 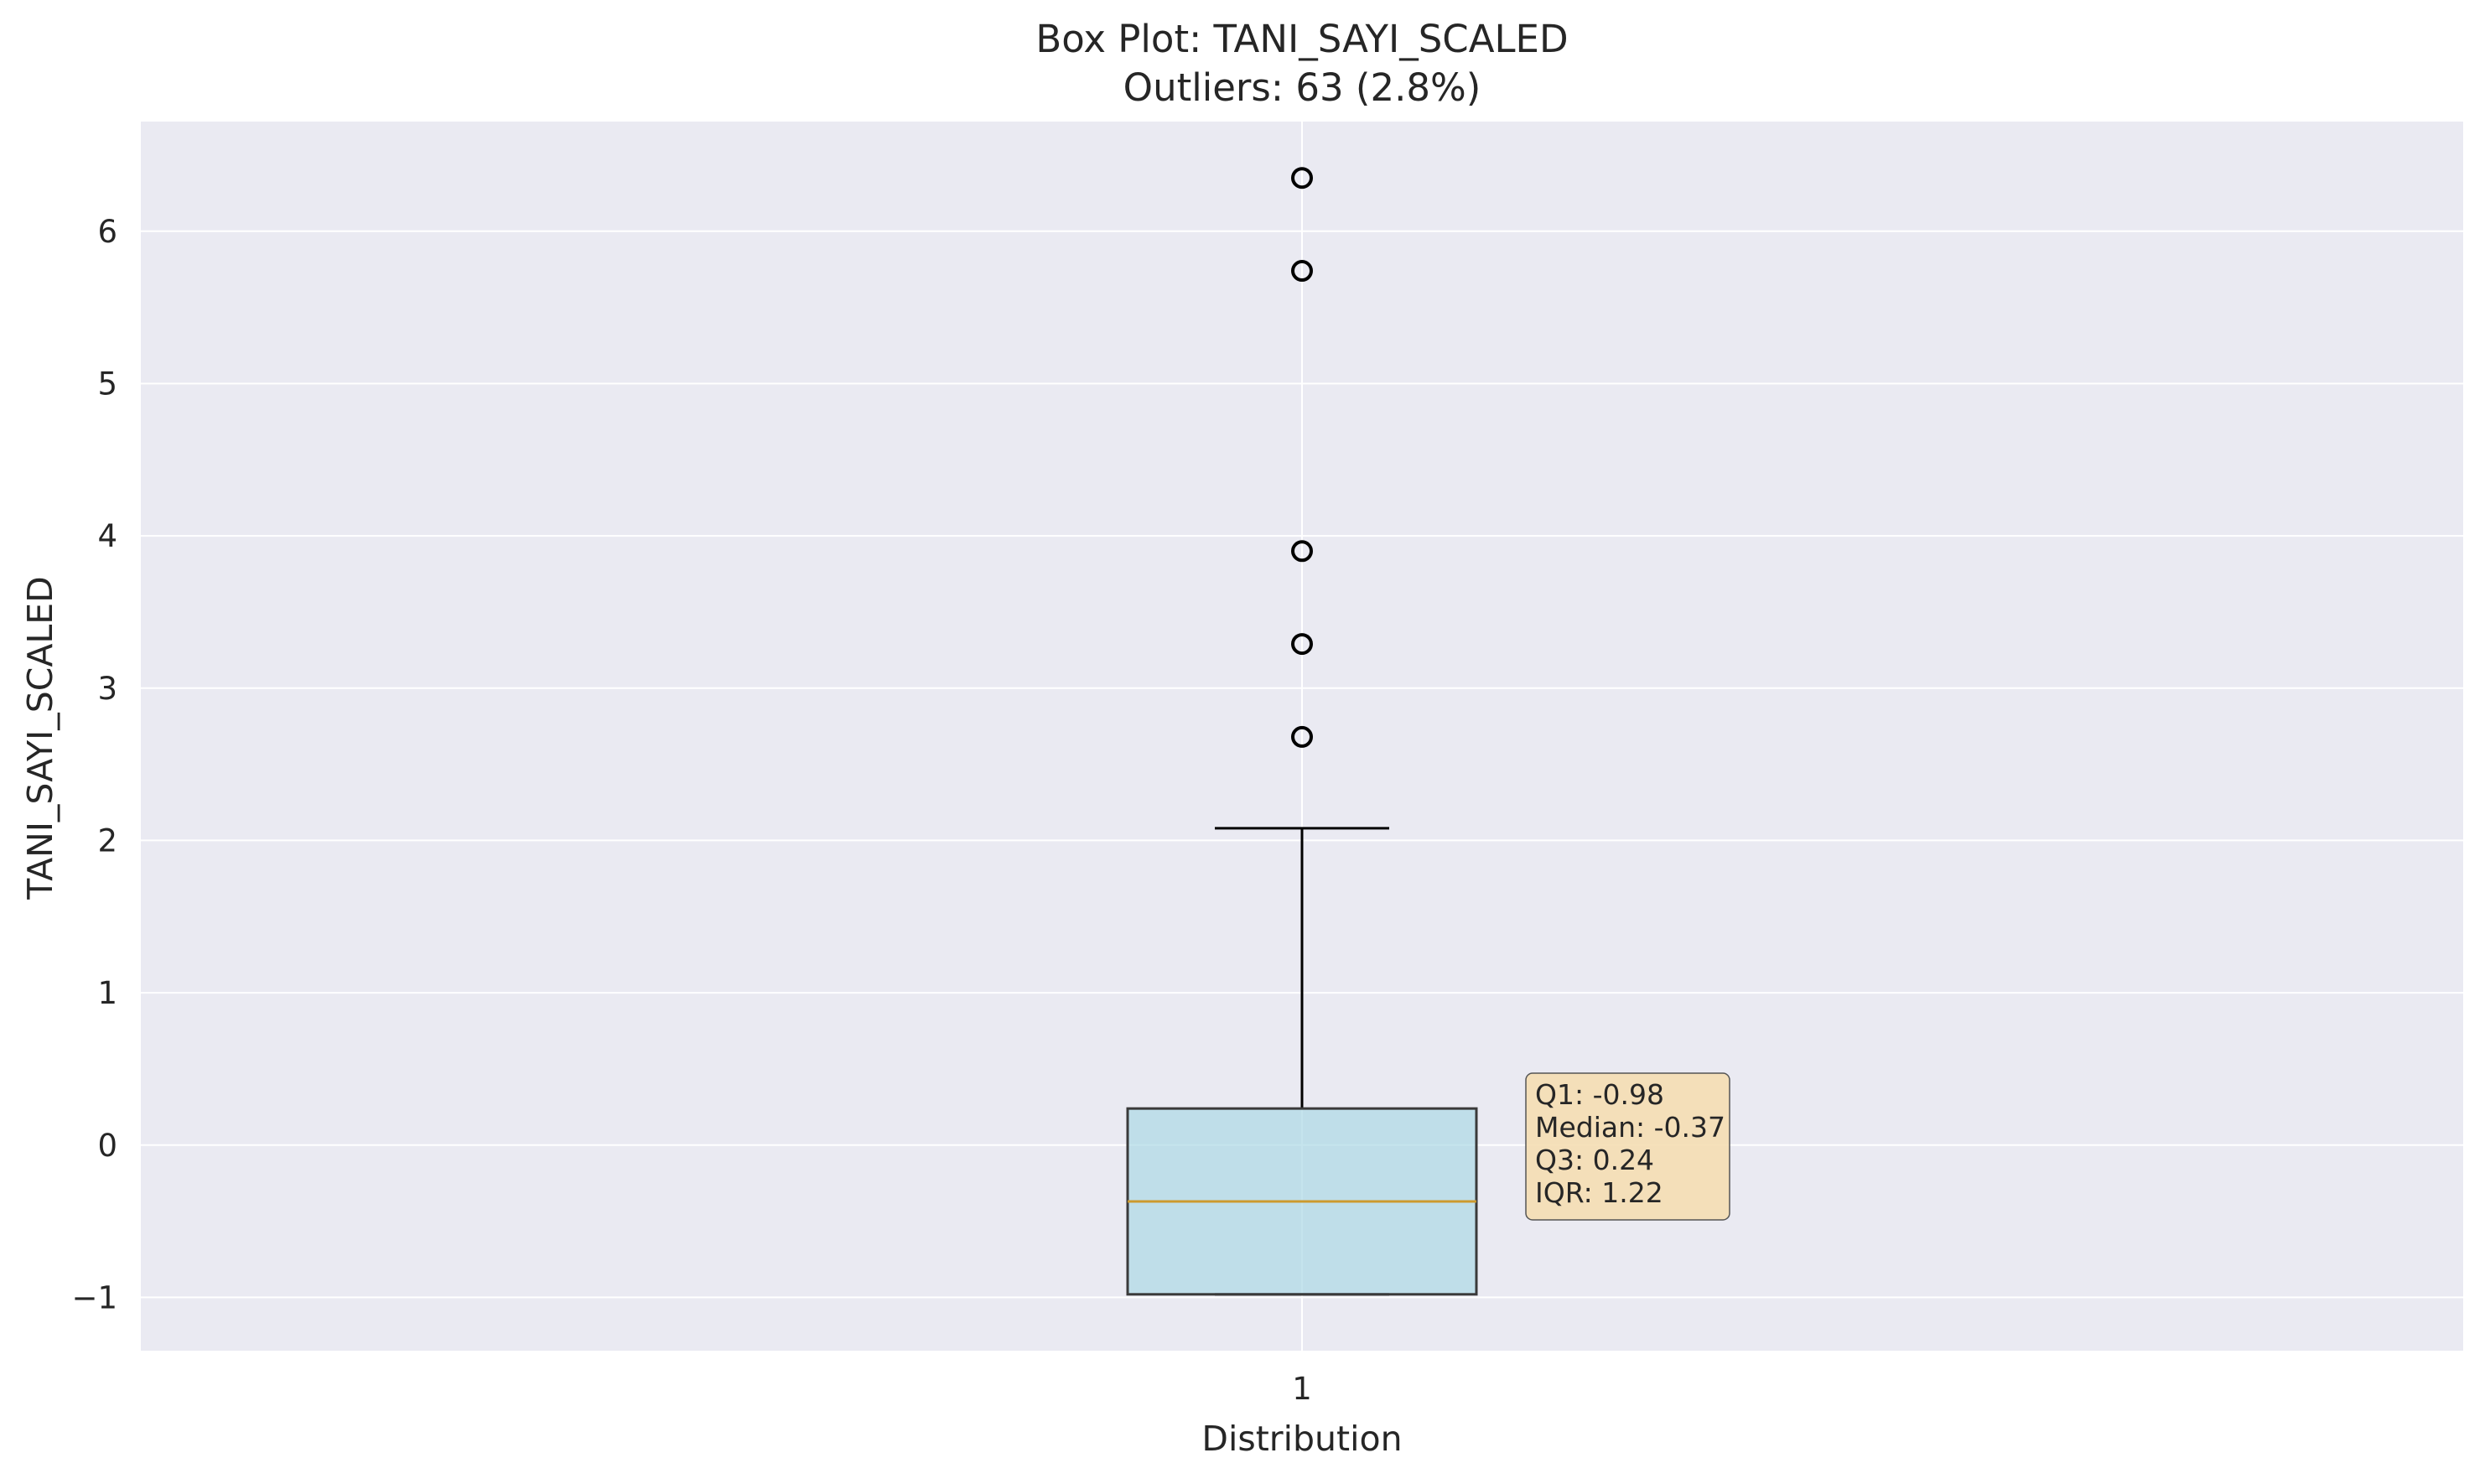 What do you see at coordinates (107, 1146) in the screenshot?
I see `y-tick-label: 0` at bounding box center [107, 1146].